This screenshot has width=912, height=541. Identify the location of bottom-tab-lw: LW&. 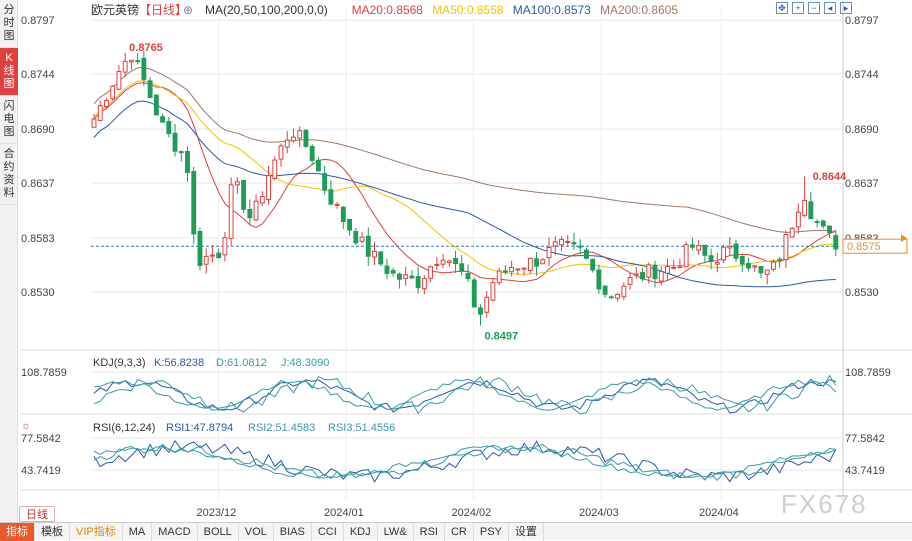
(396, 531).